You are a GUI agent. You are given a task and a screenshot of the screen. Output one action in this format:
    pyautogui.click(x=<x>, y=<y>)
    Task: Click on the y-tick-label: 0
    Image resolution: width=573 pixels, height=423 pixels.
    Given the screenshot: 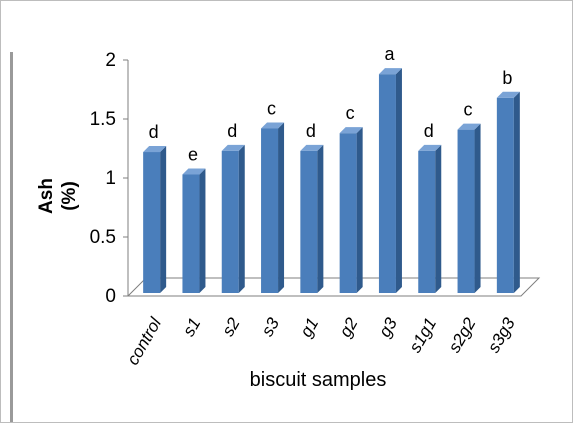 What is the action you would take?
    pyautogui.click(x=110, y=296)
    